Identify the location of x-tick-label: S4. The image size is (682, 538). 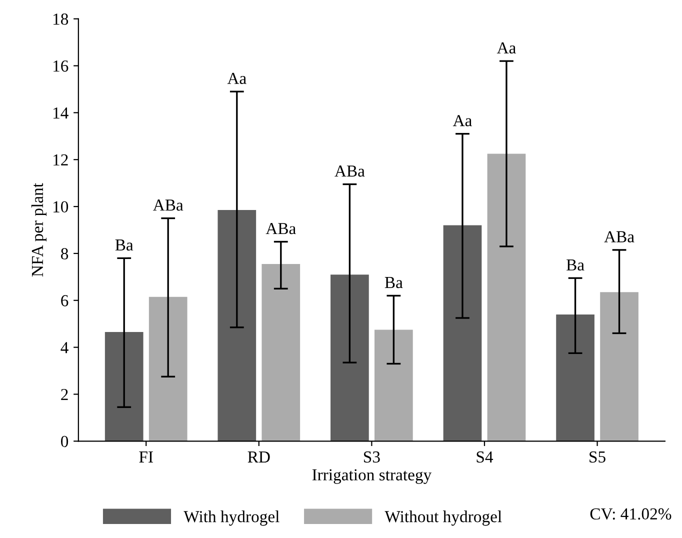
(485, 457).